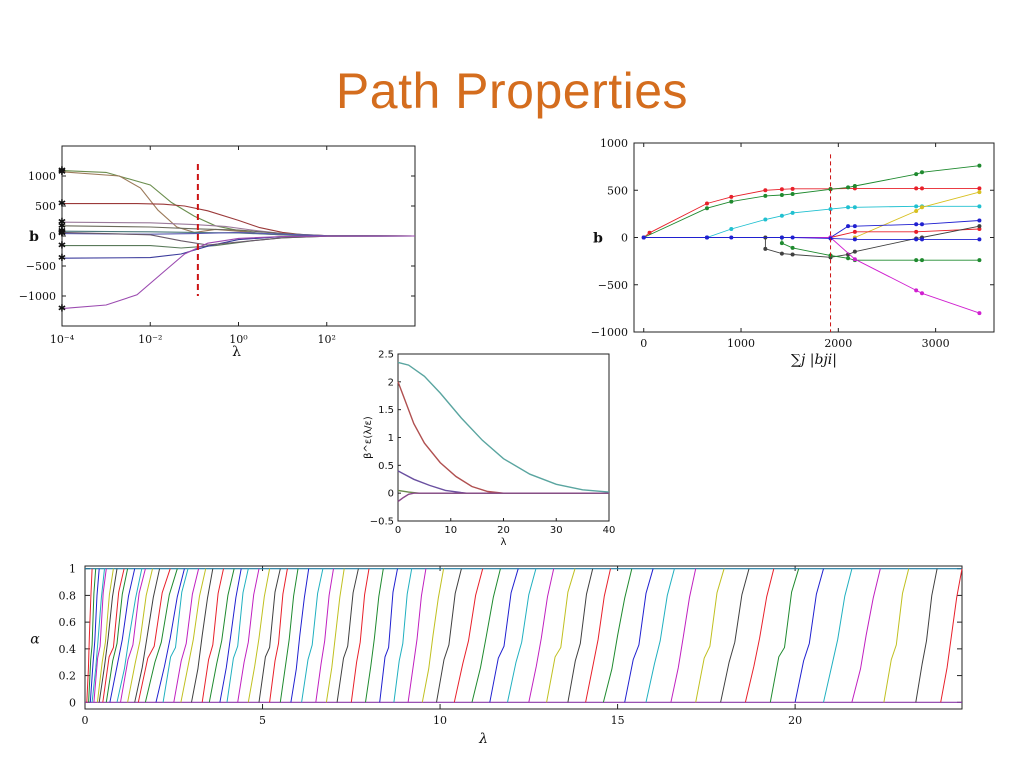 The image size is (1024, 768). What do you see at coordinates (236, 352) in the screenshot?
I see `chart0-xlabel: λ` at bounding box center [236, 352].